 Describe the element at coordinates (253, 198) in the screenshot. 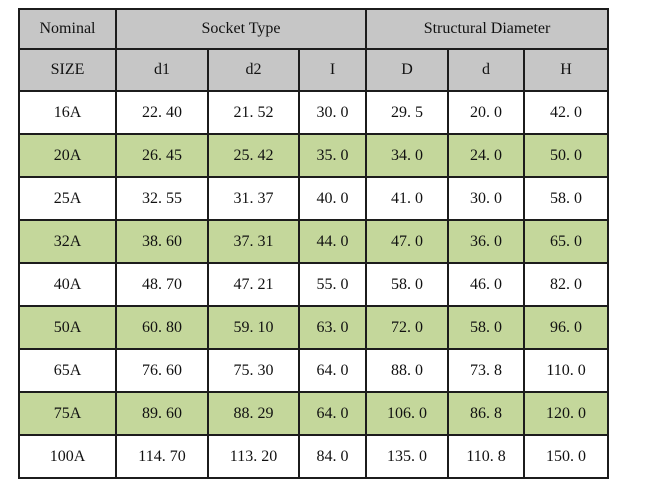

I see `value-cell: 31. 37` at that location.